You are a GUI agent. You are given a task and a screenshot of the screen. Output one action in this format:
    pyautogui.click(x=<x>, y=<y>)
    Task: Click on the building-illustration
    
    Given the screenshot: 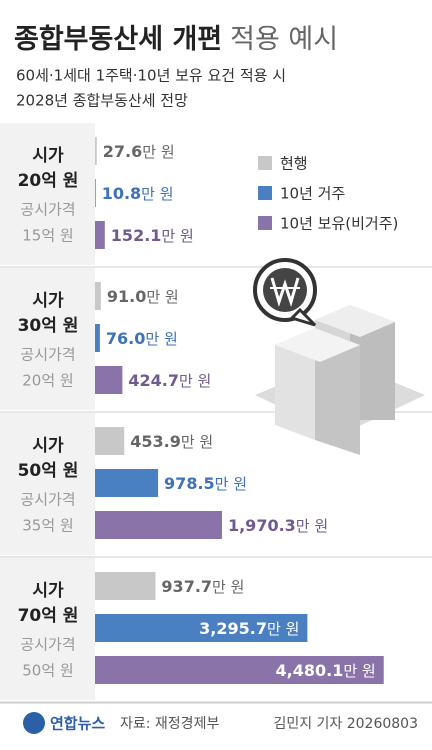 What is the action you would take?
    pyautogui.click(x=339, y=356)
    